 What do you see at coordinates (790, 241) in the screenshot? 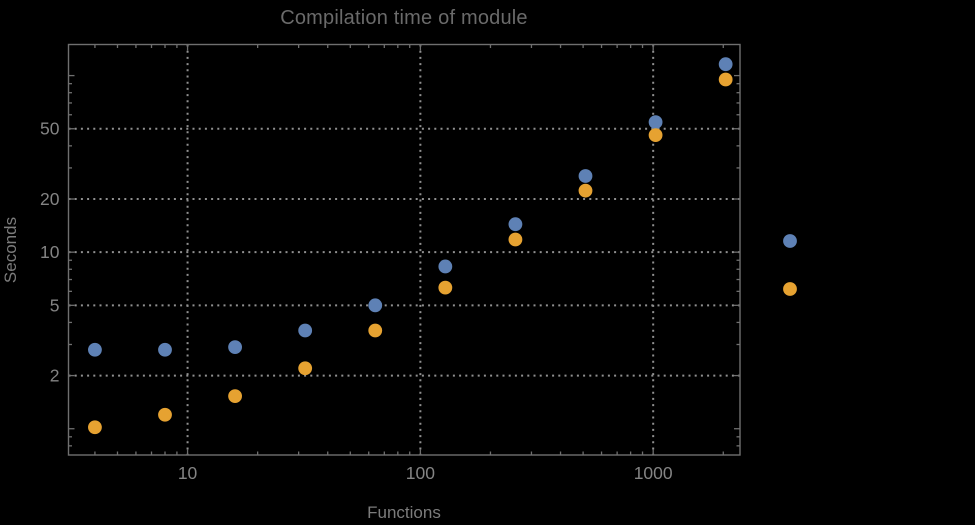
I see `legend-marker-blue` at bounding box center [790, 241].